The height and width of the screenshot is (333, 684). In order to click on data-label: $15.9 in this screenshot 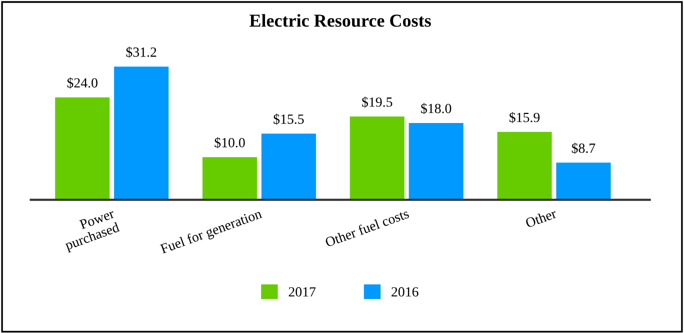, I will do `click(524, 118)`.